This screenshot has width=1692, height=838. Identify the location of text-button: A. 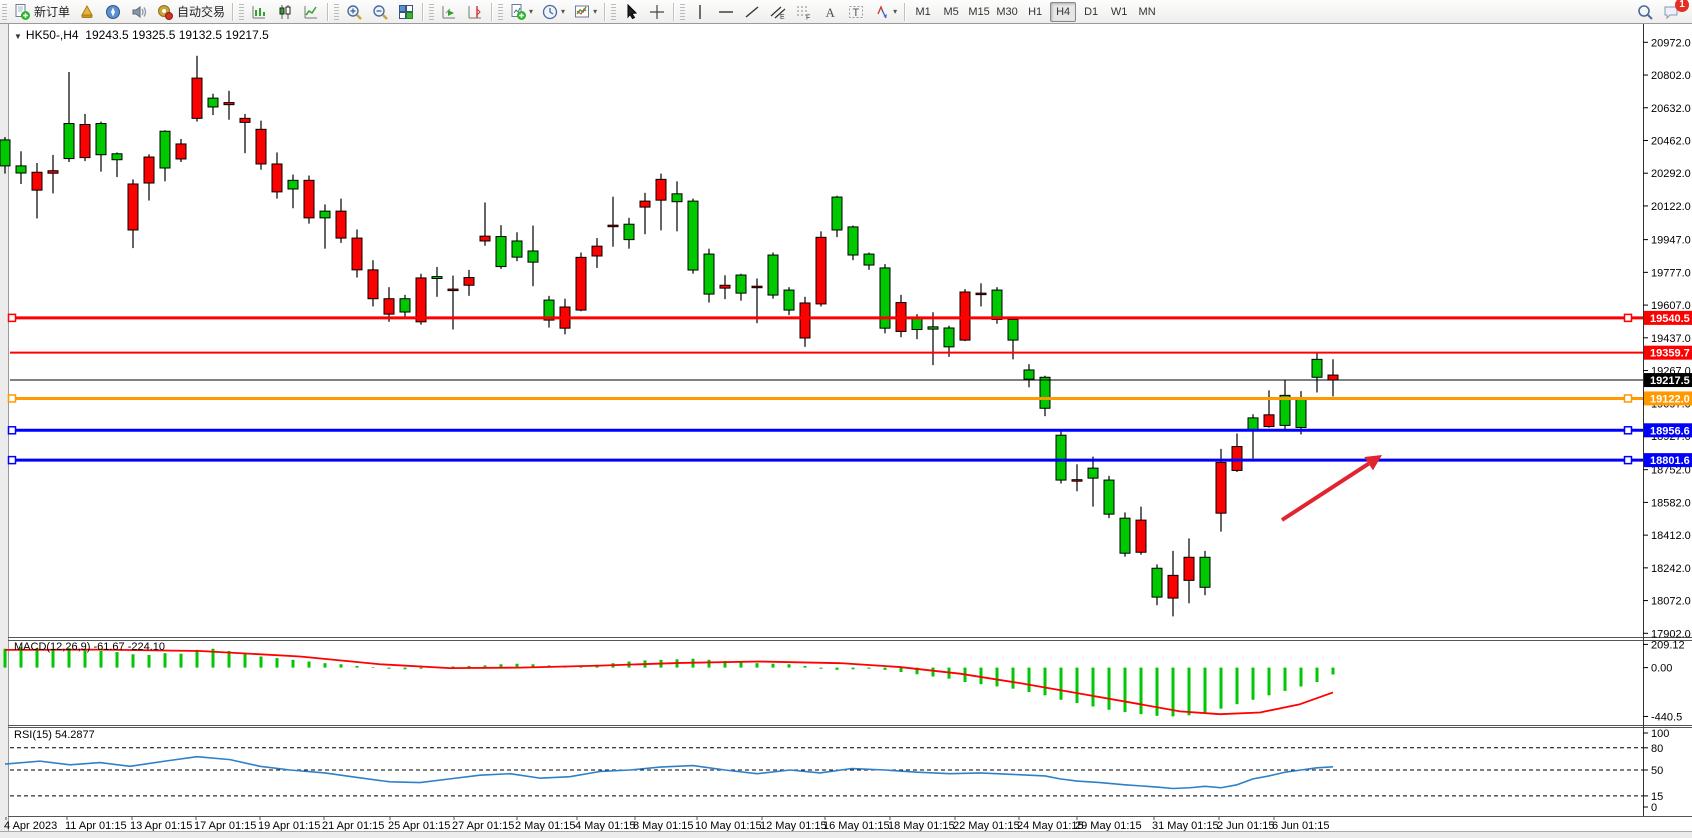
(830, 12).